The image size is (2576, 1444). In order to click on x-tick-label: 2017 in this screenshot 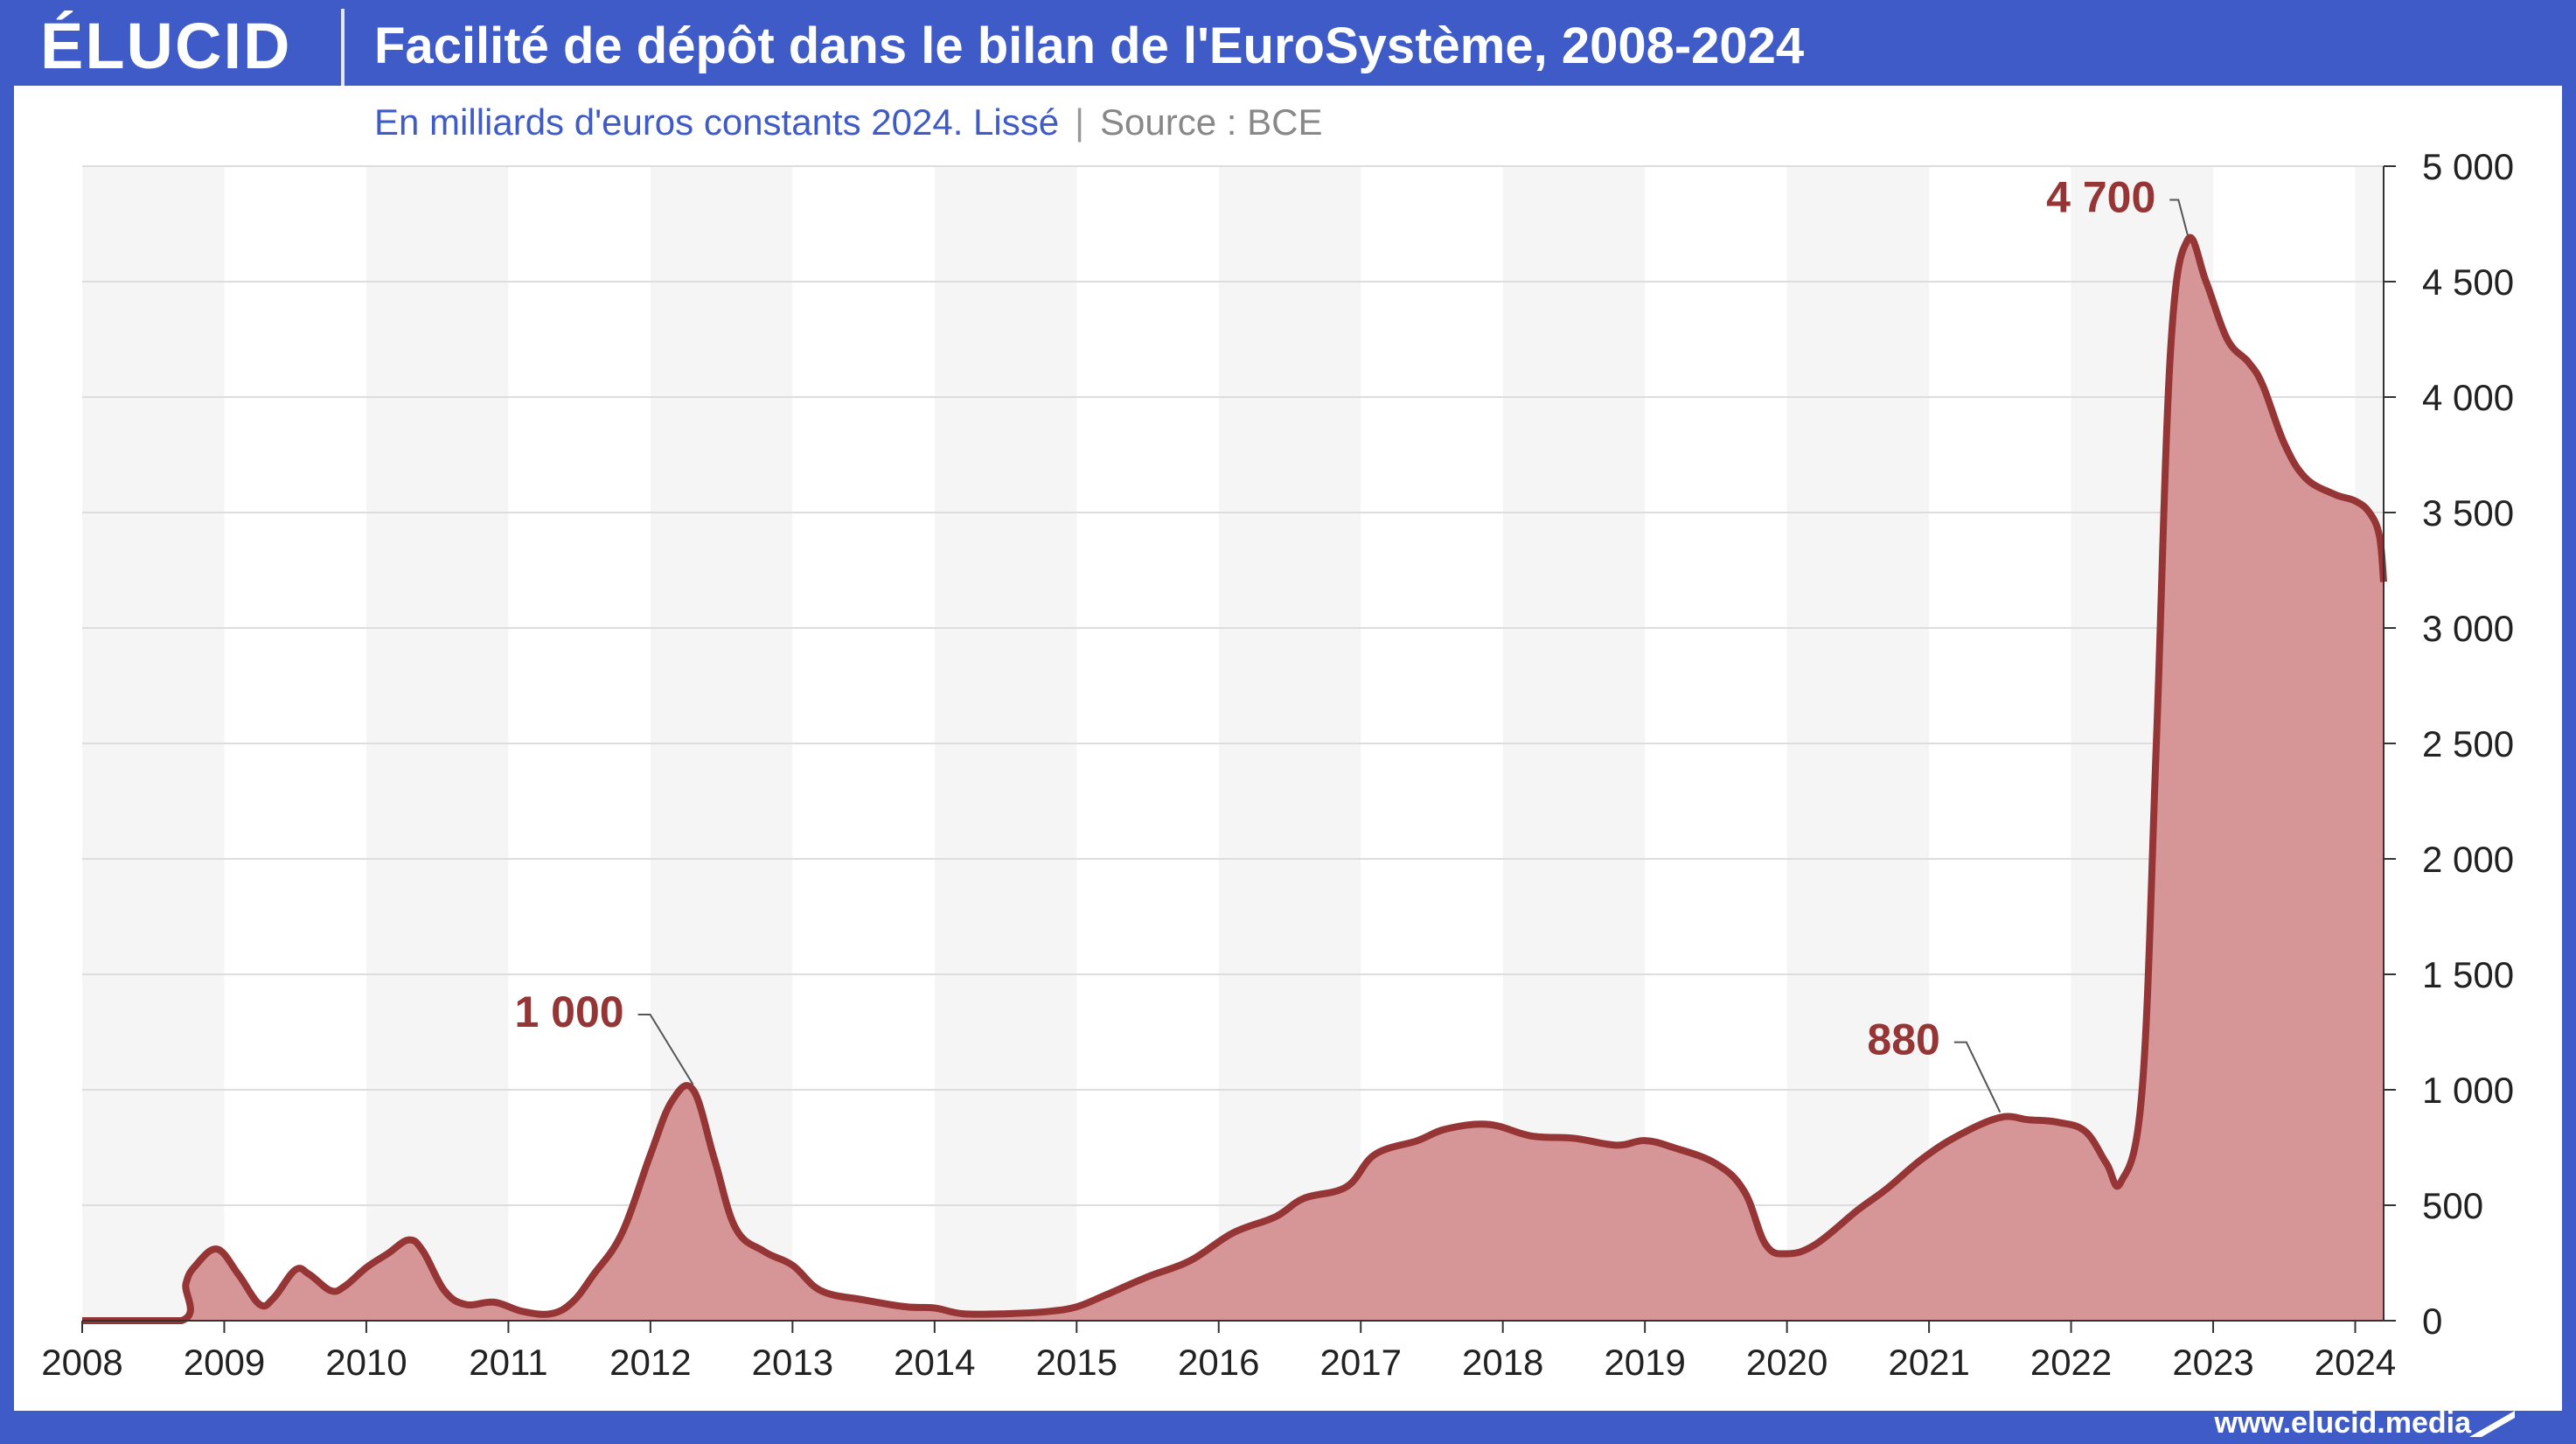, I will do `click(1361, 1362)`.